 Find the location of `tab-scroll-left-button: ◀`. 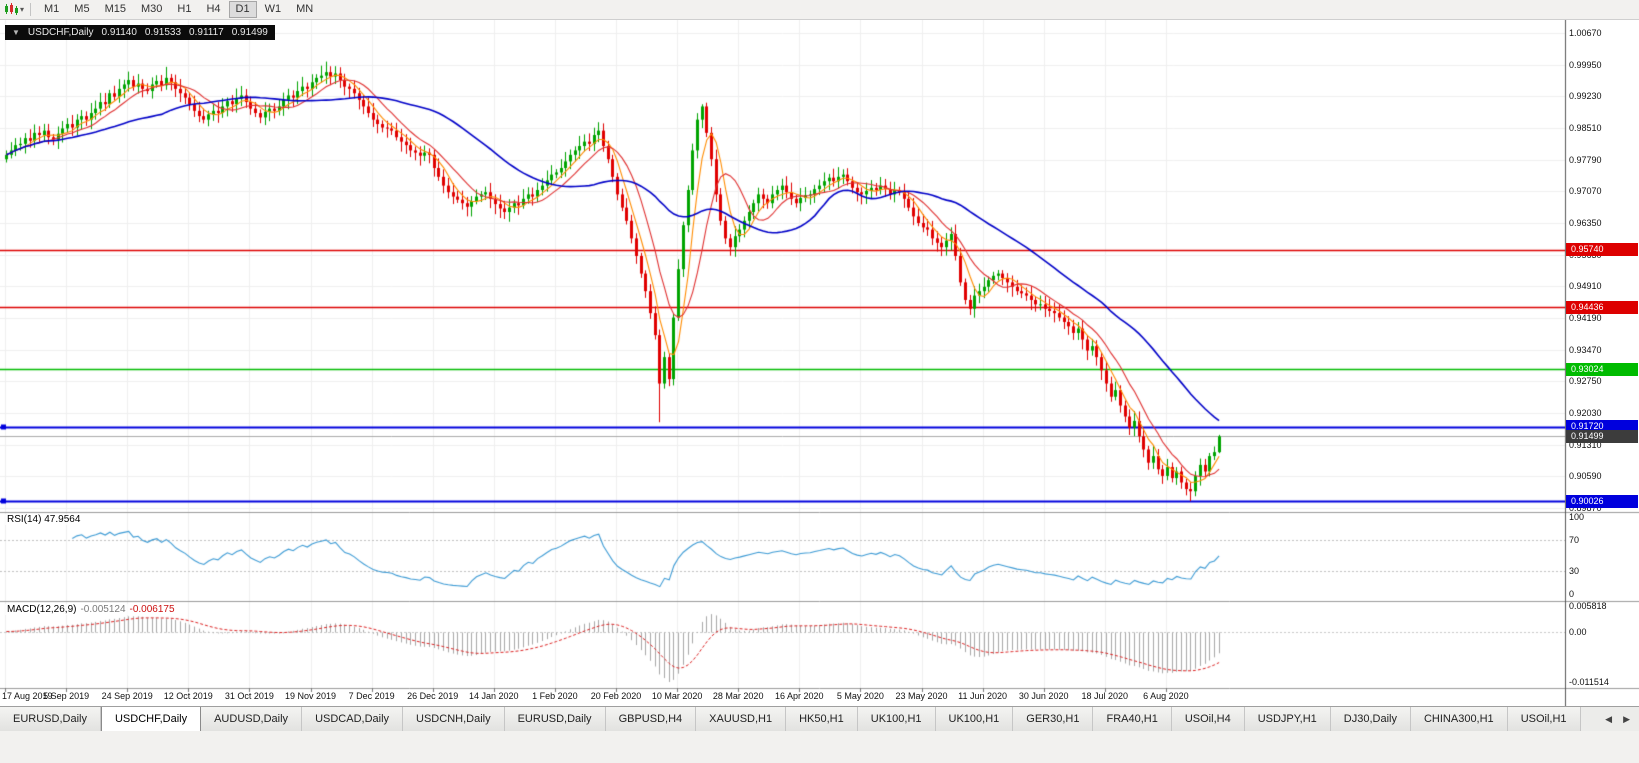

tab-scroll-left-button: ◀ is located at coordinates (1609, 718).